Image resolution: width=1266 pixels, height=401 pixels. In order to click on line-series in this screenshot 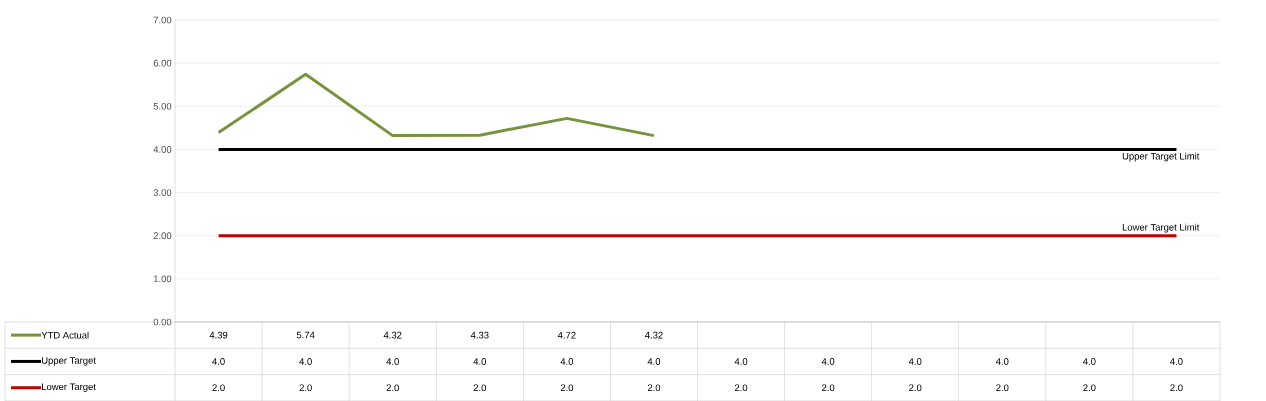, I will do `click(436, 105)`.